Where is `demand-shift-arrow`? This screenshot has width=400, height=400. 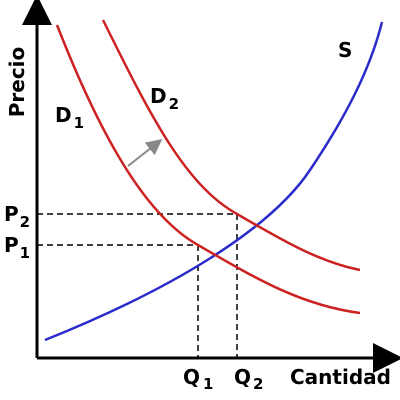 demand-shift-arrow is located at coordinates (145, 153).